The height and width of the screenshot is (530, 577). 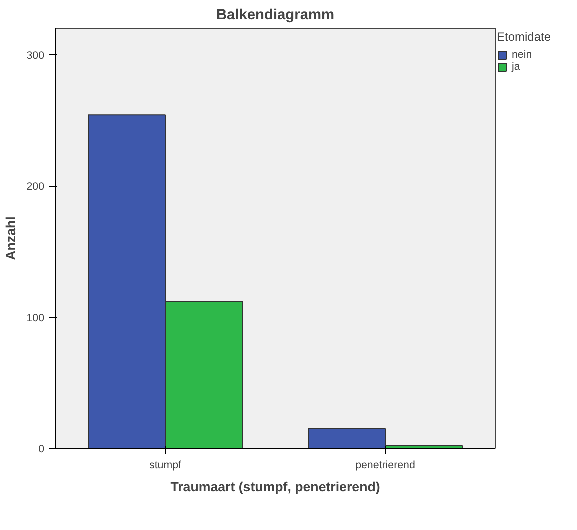 What do you see at coordinates (524, 37) in the screenshot?
I see `legend-title: Etomidate` at bounding box center [524, 37].